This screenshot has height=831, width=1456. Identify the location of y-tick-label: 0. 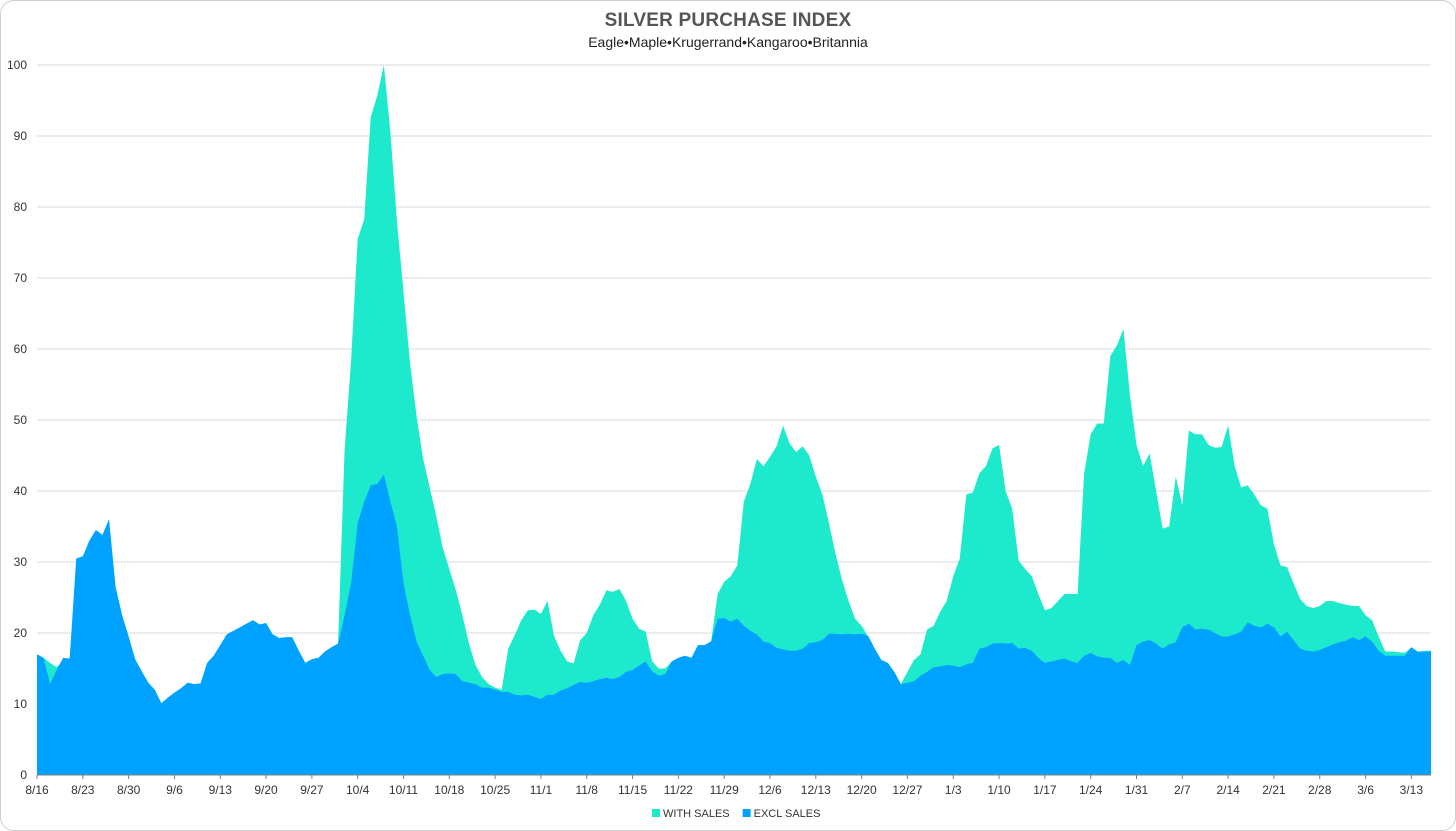
(23, 775).